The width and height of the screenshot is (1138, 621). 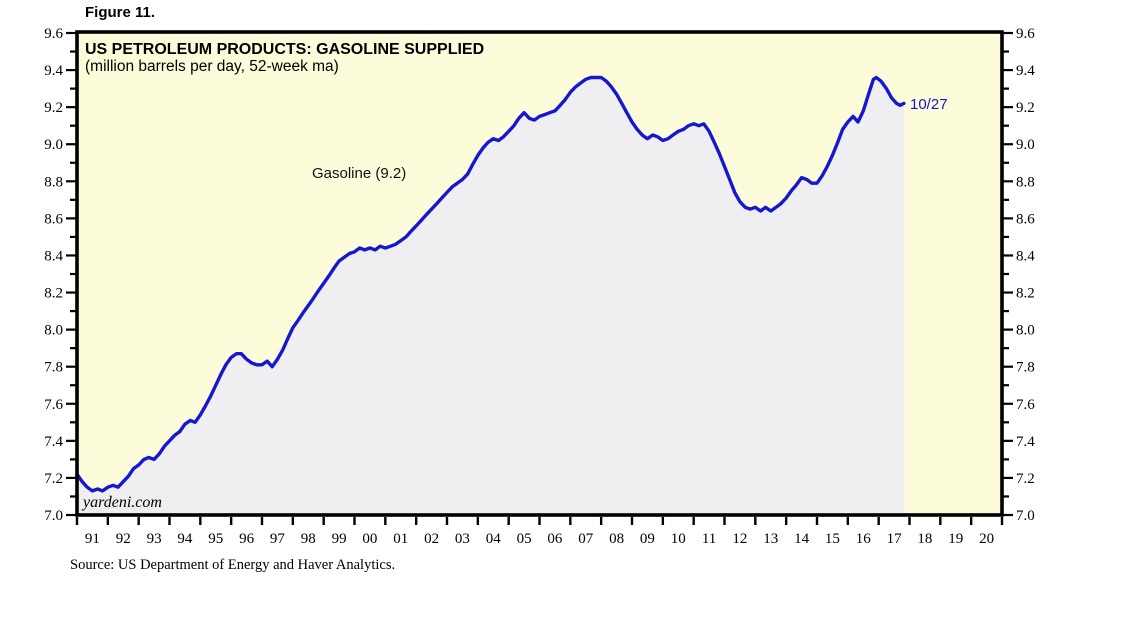 I want to click on x-axis-label: 93, so click(x=154, y=539).